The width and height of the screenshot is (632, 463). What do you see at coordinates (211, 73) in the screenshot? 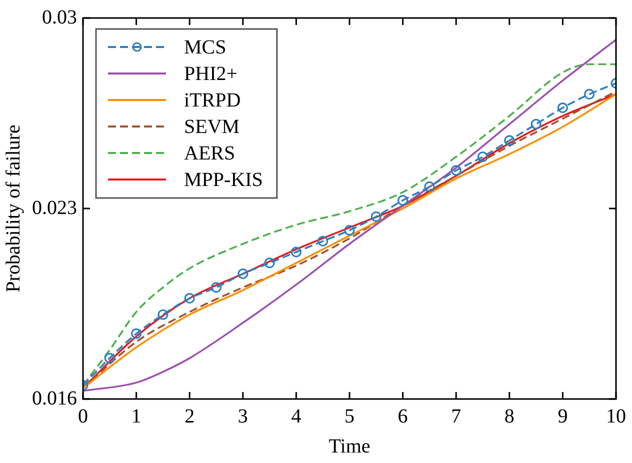
I see `legend-label: PHI2+` at bounding box center [211, 73].